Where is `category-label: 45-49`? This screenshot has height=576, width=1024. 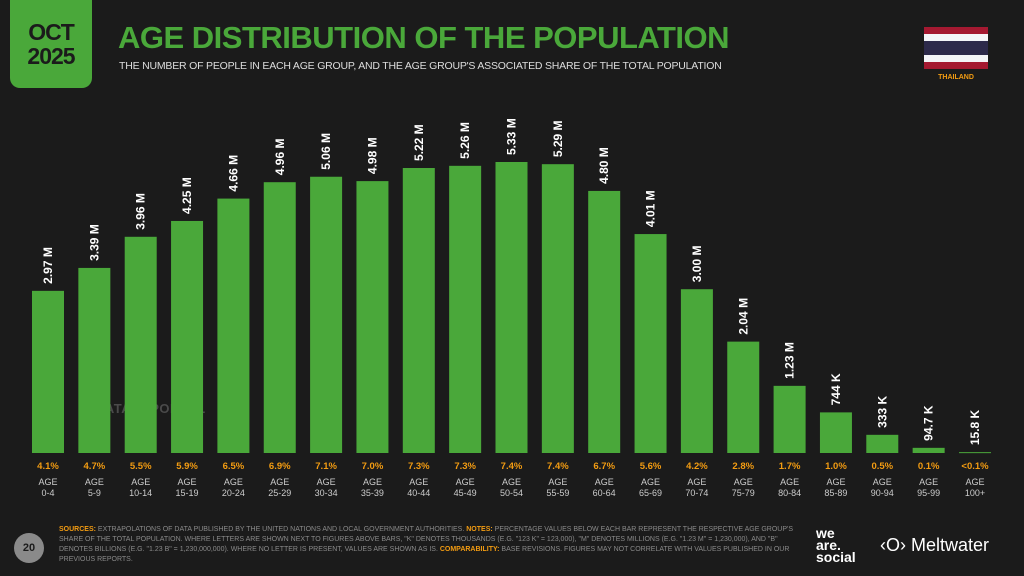 category-label: 45-49 is located at coordinates (465, 493).